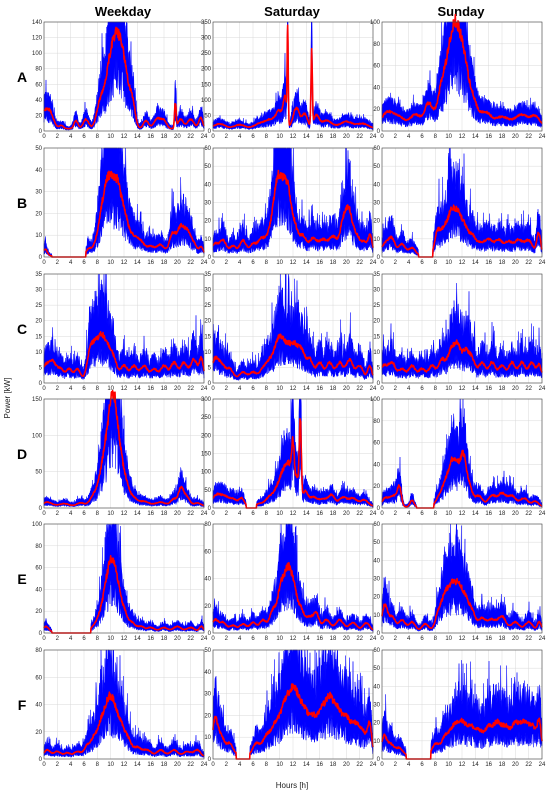 The width and height of the screenshot is (550, 793). What do you see at coordinates (7, 398) in the screenshot?
I see `y-axis-label: Power [kW]` at bounding box center [7, 398].